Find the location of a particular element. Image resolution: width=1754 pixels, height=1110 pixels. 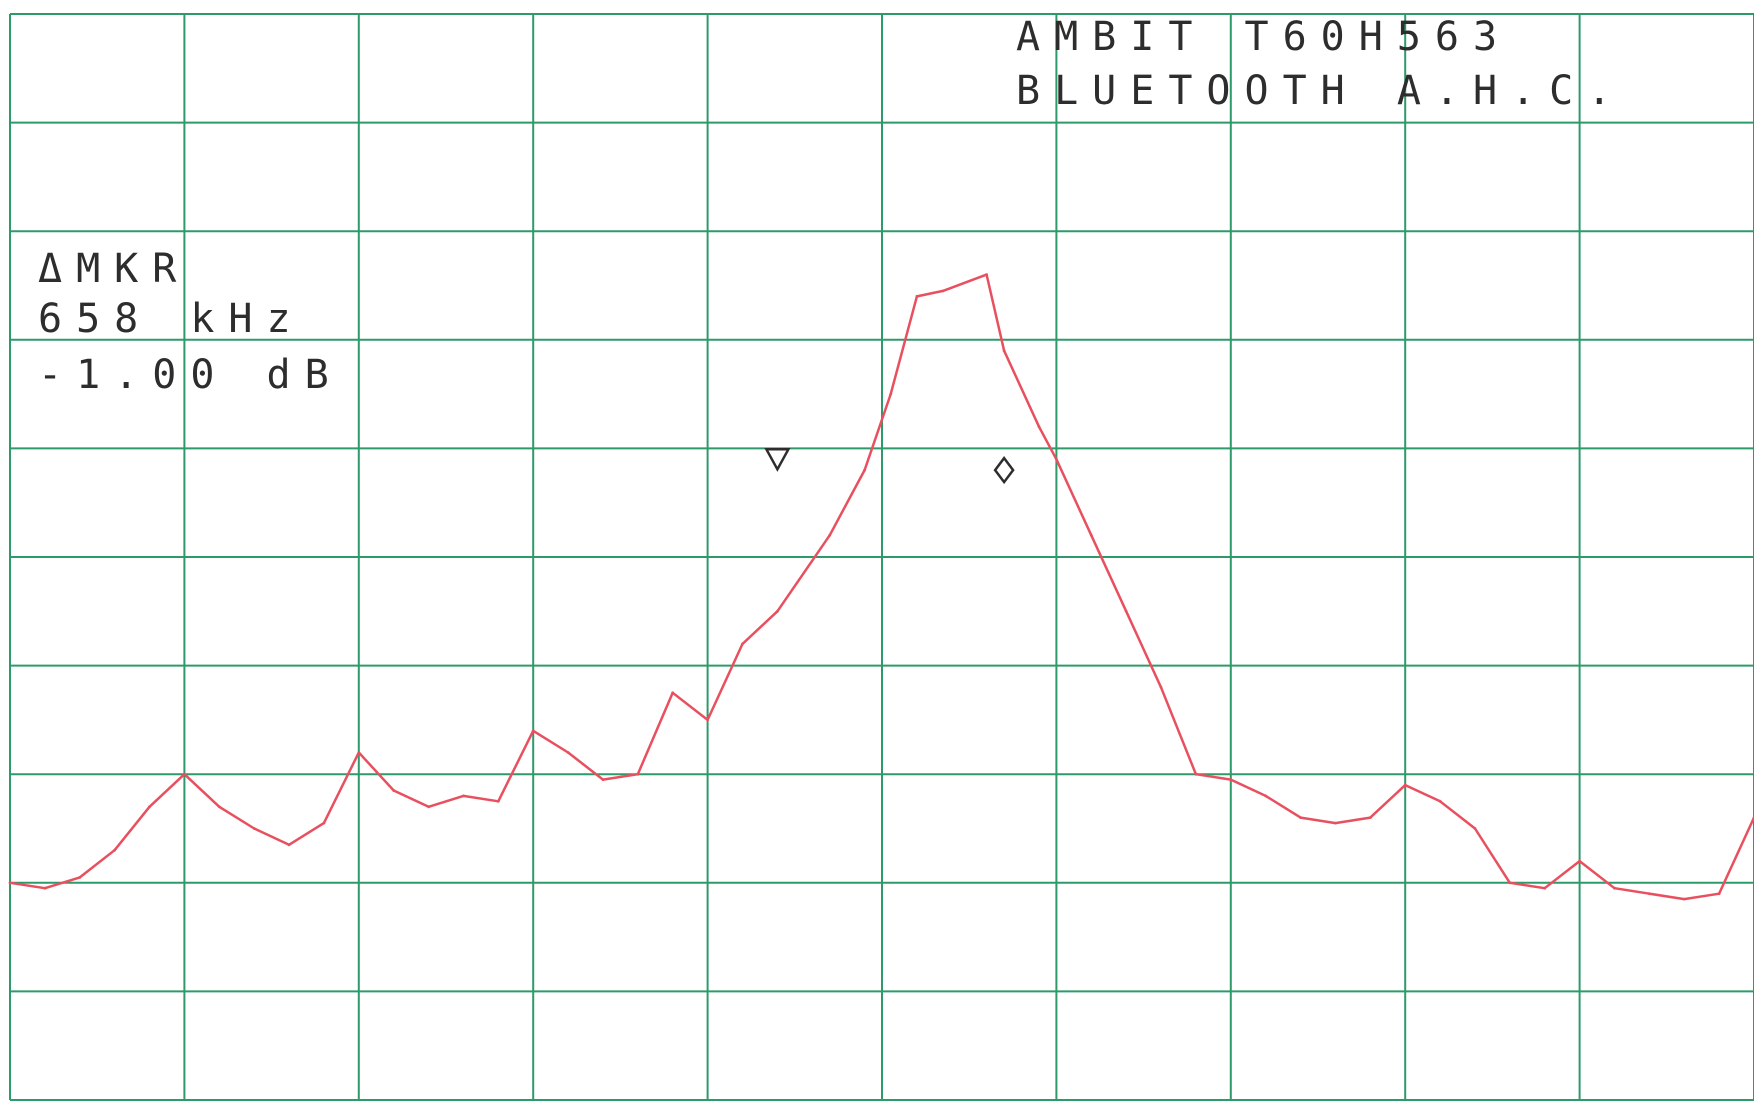

header-line-1: AMBIT T60H563 is located at coordinates (1263, 37).